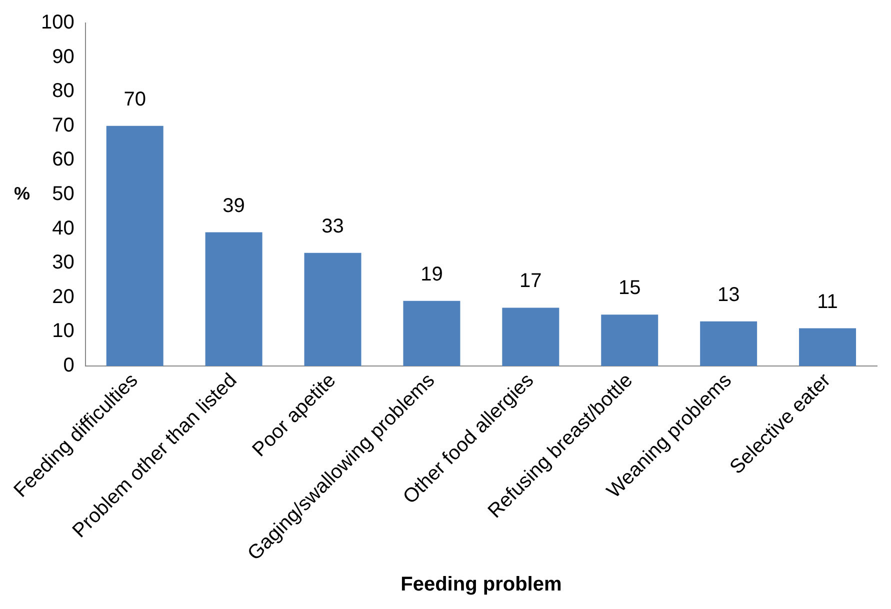  Describe the element at coordinates (63, 57) in the screenshot. I see `y-tick-label: 90` at that location.